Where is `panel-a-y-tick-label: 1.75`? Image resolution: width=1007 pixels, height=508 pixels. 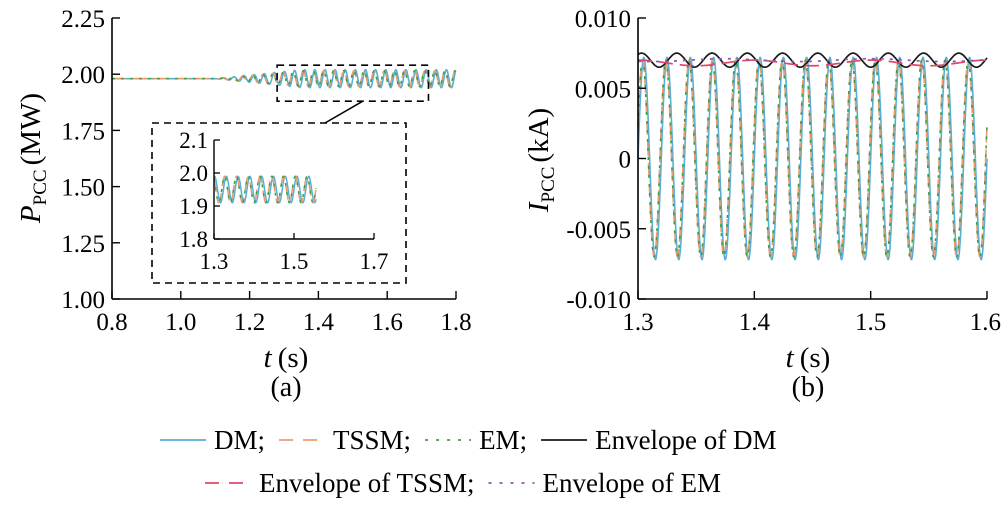 panel-a-y-tick-label: 1.75 is located at coordinates (83, 131).